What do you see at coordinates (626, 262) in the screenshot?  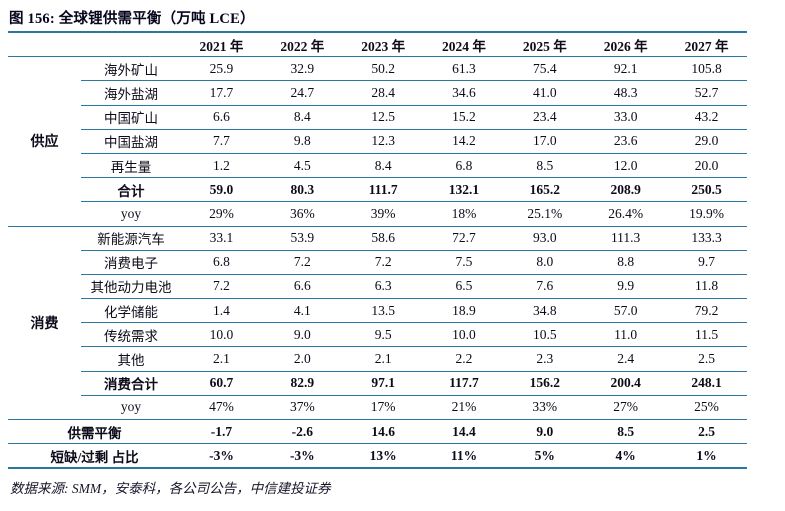 I see `value-cell: 8.8` at bounding box center [626, 262].